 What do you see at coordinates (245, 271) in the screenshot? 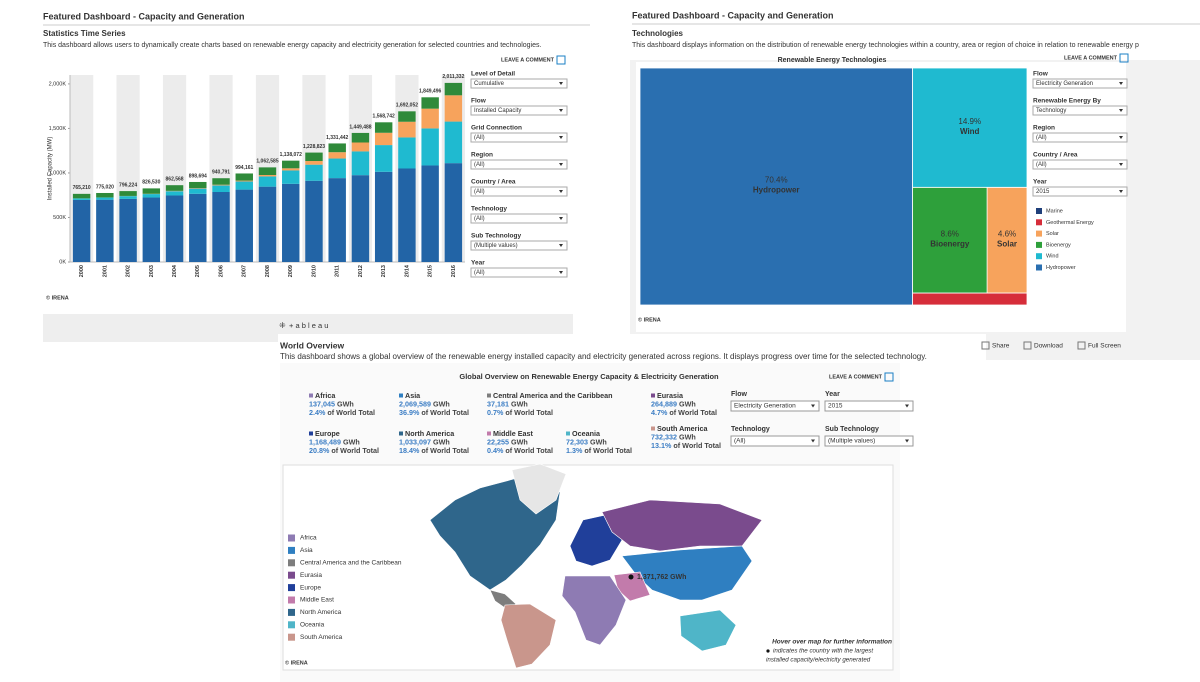
I see `x-tick-label: 2007` at bounding box center [245, 271].